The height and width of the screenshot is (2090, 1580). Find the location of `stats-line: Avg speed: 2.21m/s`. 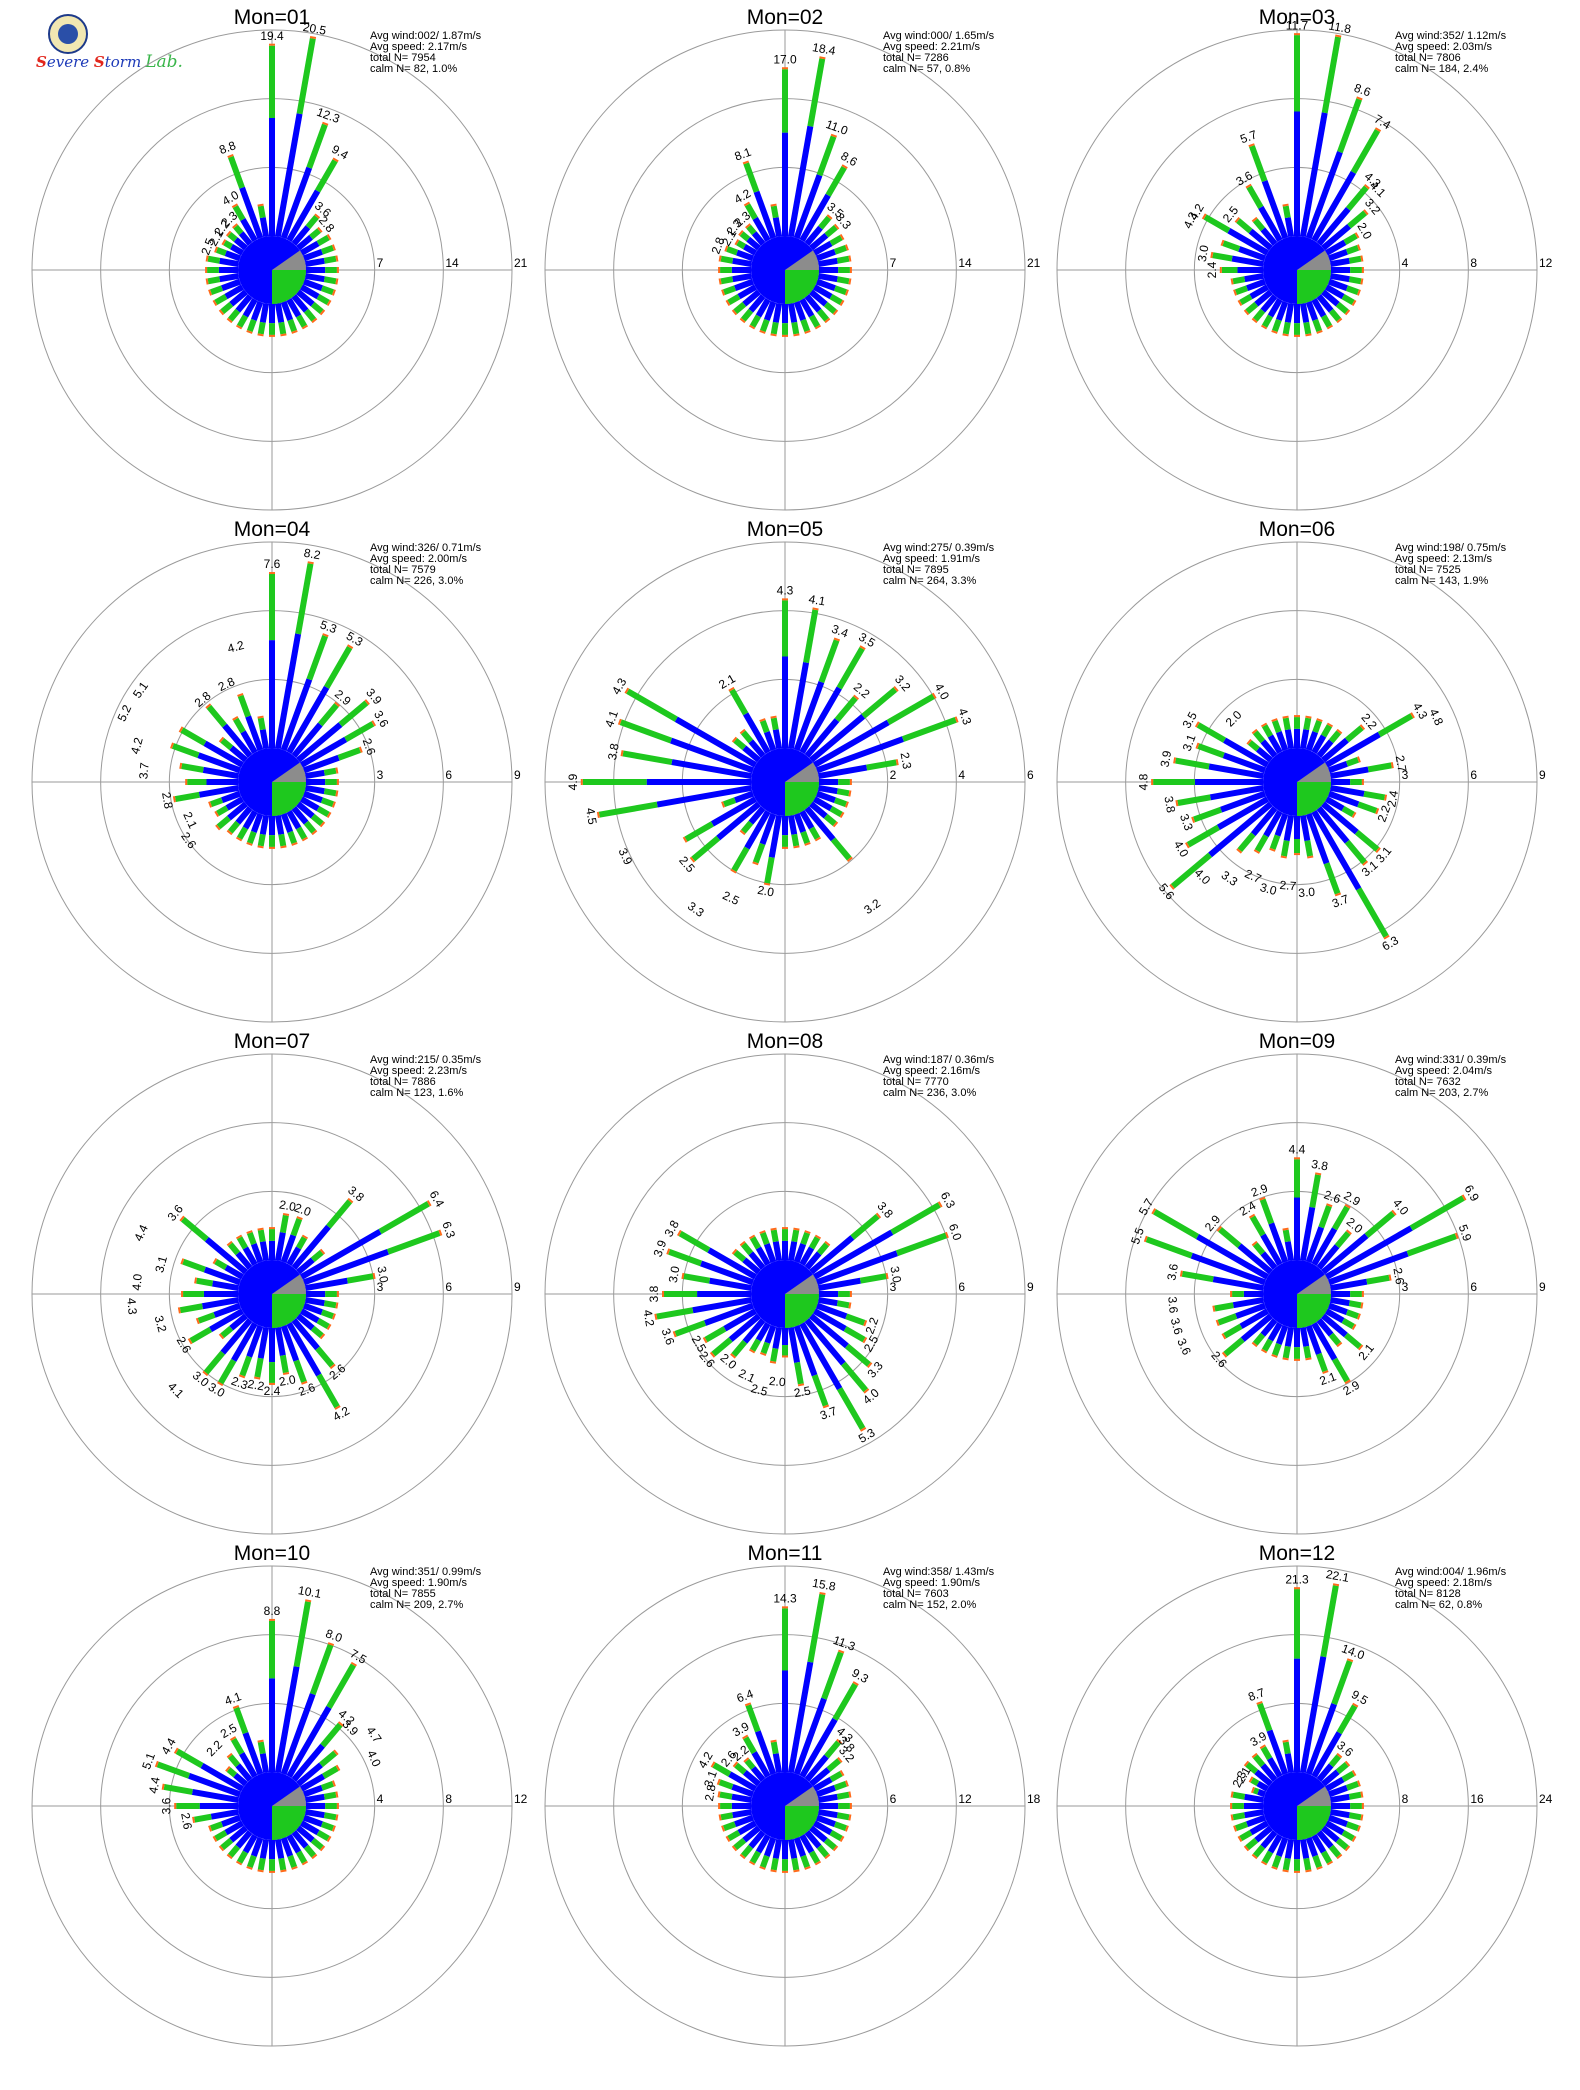

stats-line: Avg speed: 2.21m/s is located at coordinates (932, 47).